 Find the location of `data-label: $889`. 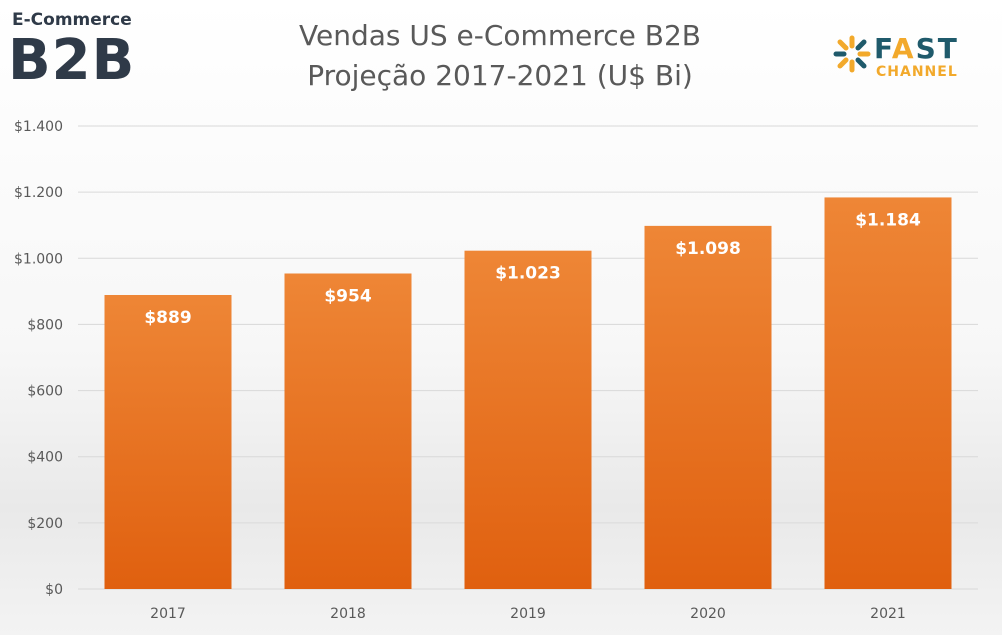

data-label: $889 is located at coordinates (167, 318).